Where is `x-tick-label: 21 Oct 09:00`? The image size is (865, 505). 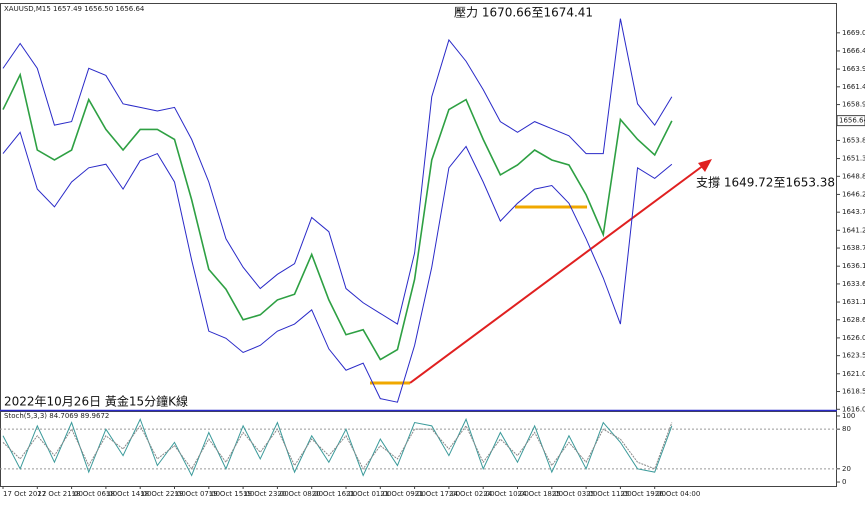 x-tick-label: 21 Oct 09:00 is located at coordinates (403, 494).